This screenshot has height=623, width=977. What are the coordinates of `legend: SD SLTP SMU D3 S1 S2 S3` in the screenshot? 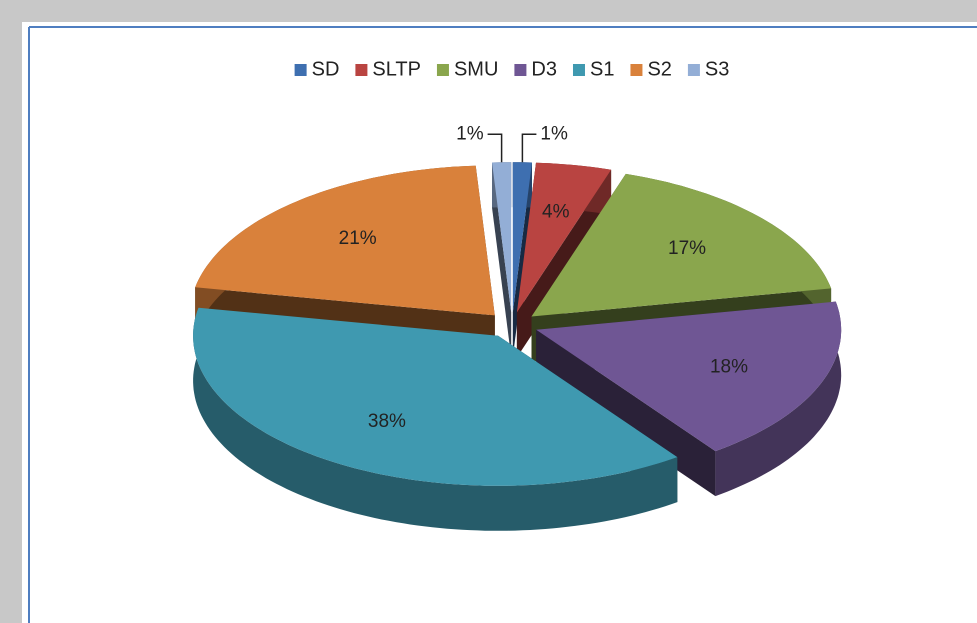 It's located at (511, 69).